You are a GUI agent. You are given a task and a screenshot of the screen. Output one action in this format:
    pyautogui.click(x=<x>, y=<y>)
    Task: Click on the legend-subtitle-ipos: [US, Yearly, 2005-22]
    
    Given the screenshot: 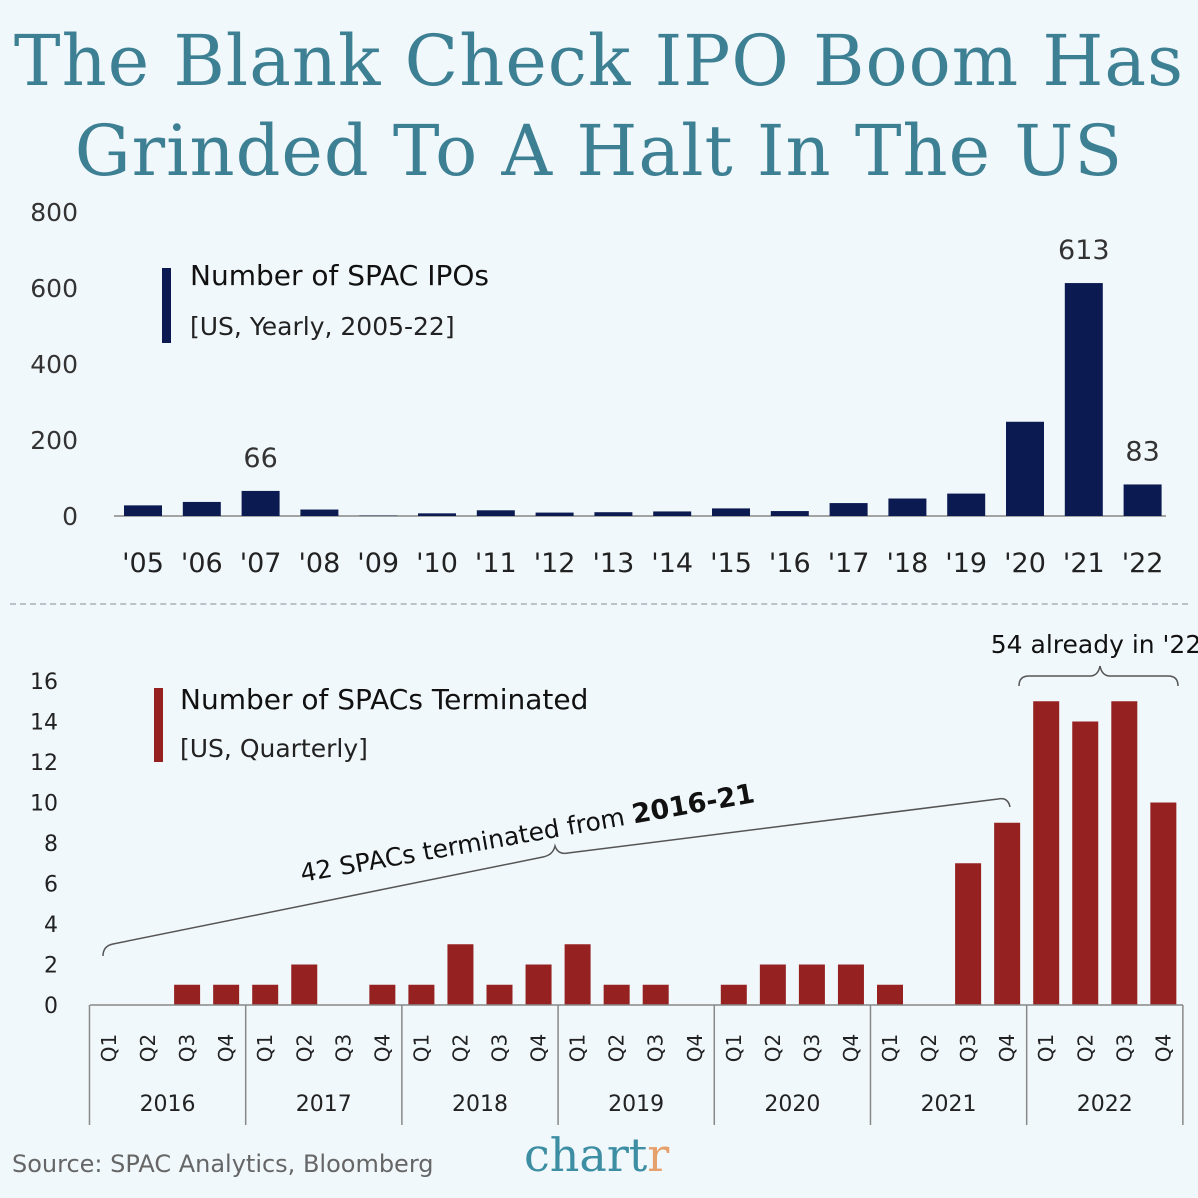 What is the action you would take?
    pyautogui.click(x=322, y=326)
    